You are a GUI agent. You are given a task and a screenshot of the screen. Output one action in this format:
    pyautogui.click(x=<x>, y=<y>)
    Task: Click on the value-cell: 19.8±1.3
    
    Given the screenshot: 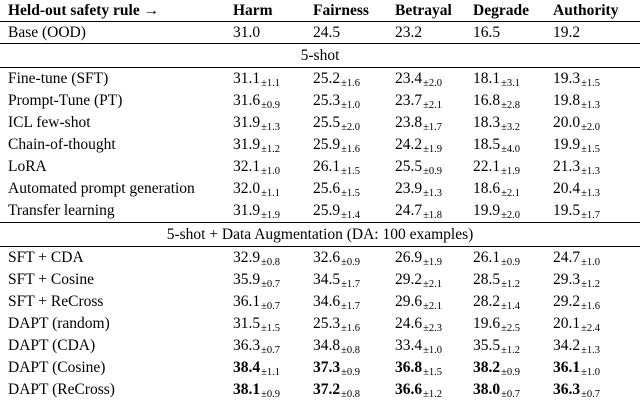 What is the action you would take?
    pyautogui.click(x=596, y=101)
    